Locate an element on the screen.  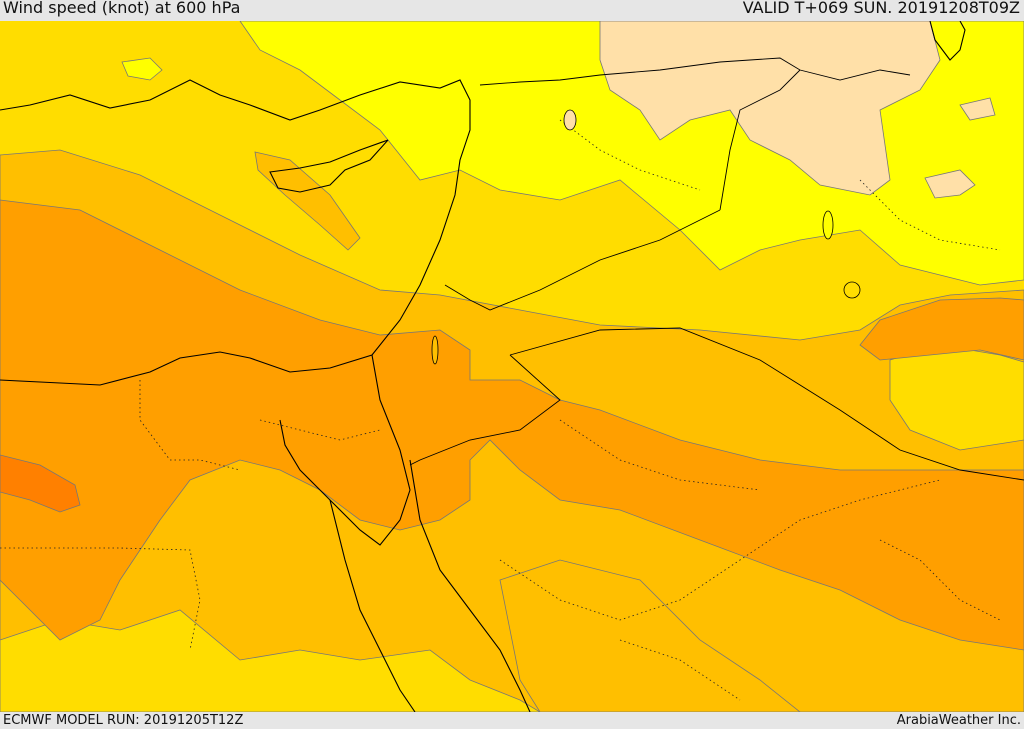
map-title: Wind speed (knot) at 600 hPa is located at coordinates (122, 8).